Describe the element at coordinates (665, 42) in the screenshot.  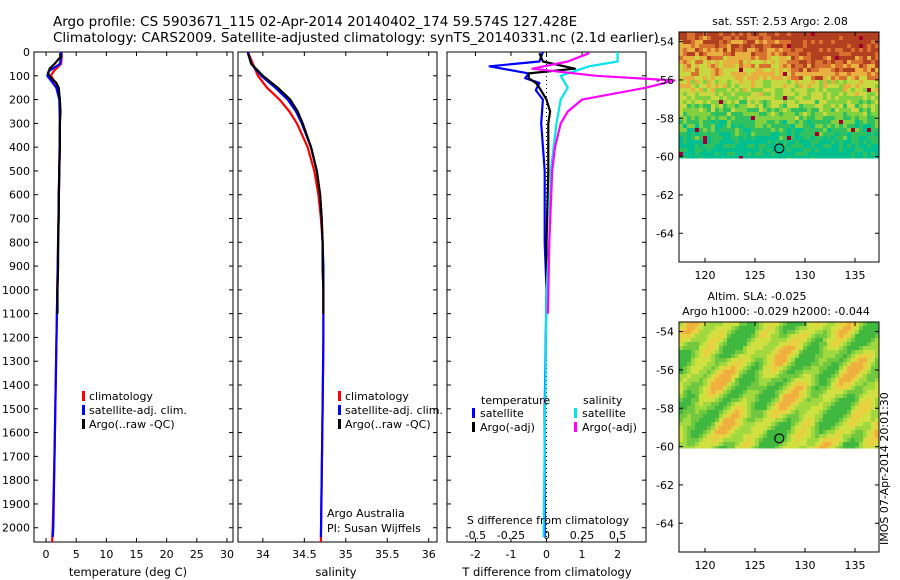
I see `panel-sst-ytick-label: -54` at that location.